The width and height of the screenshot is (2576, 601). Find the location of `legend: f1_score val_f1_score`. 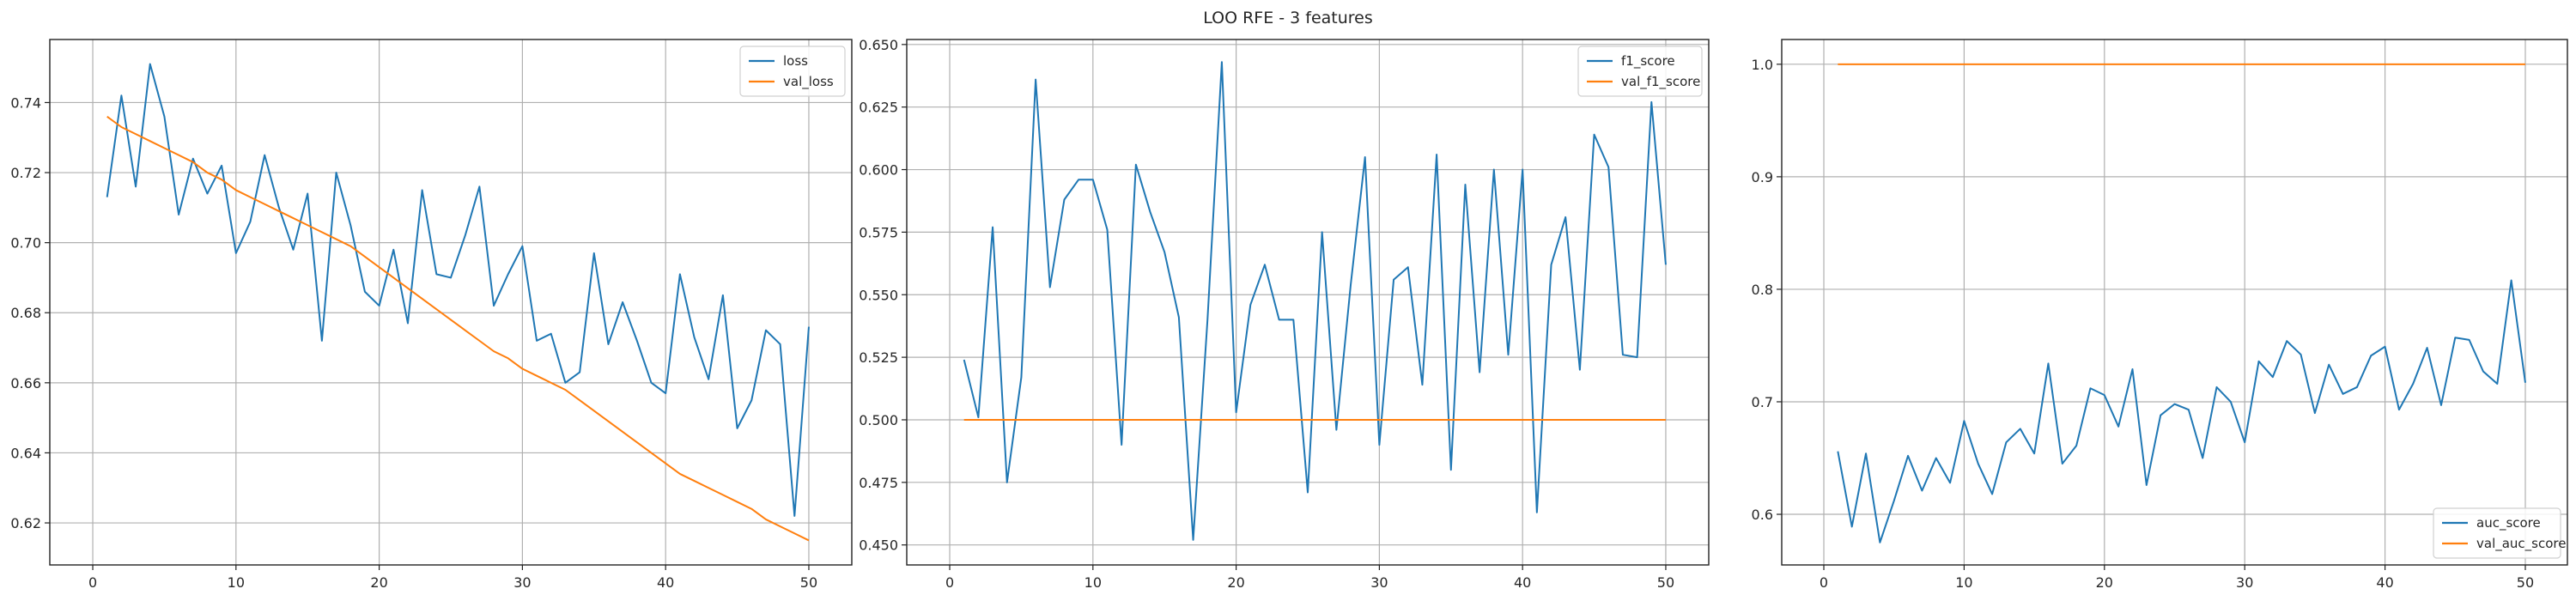

legend: f1_score val_f1_score is located at coordinates (1640, 71).